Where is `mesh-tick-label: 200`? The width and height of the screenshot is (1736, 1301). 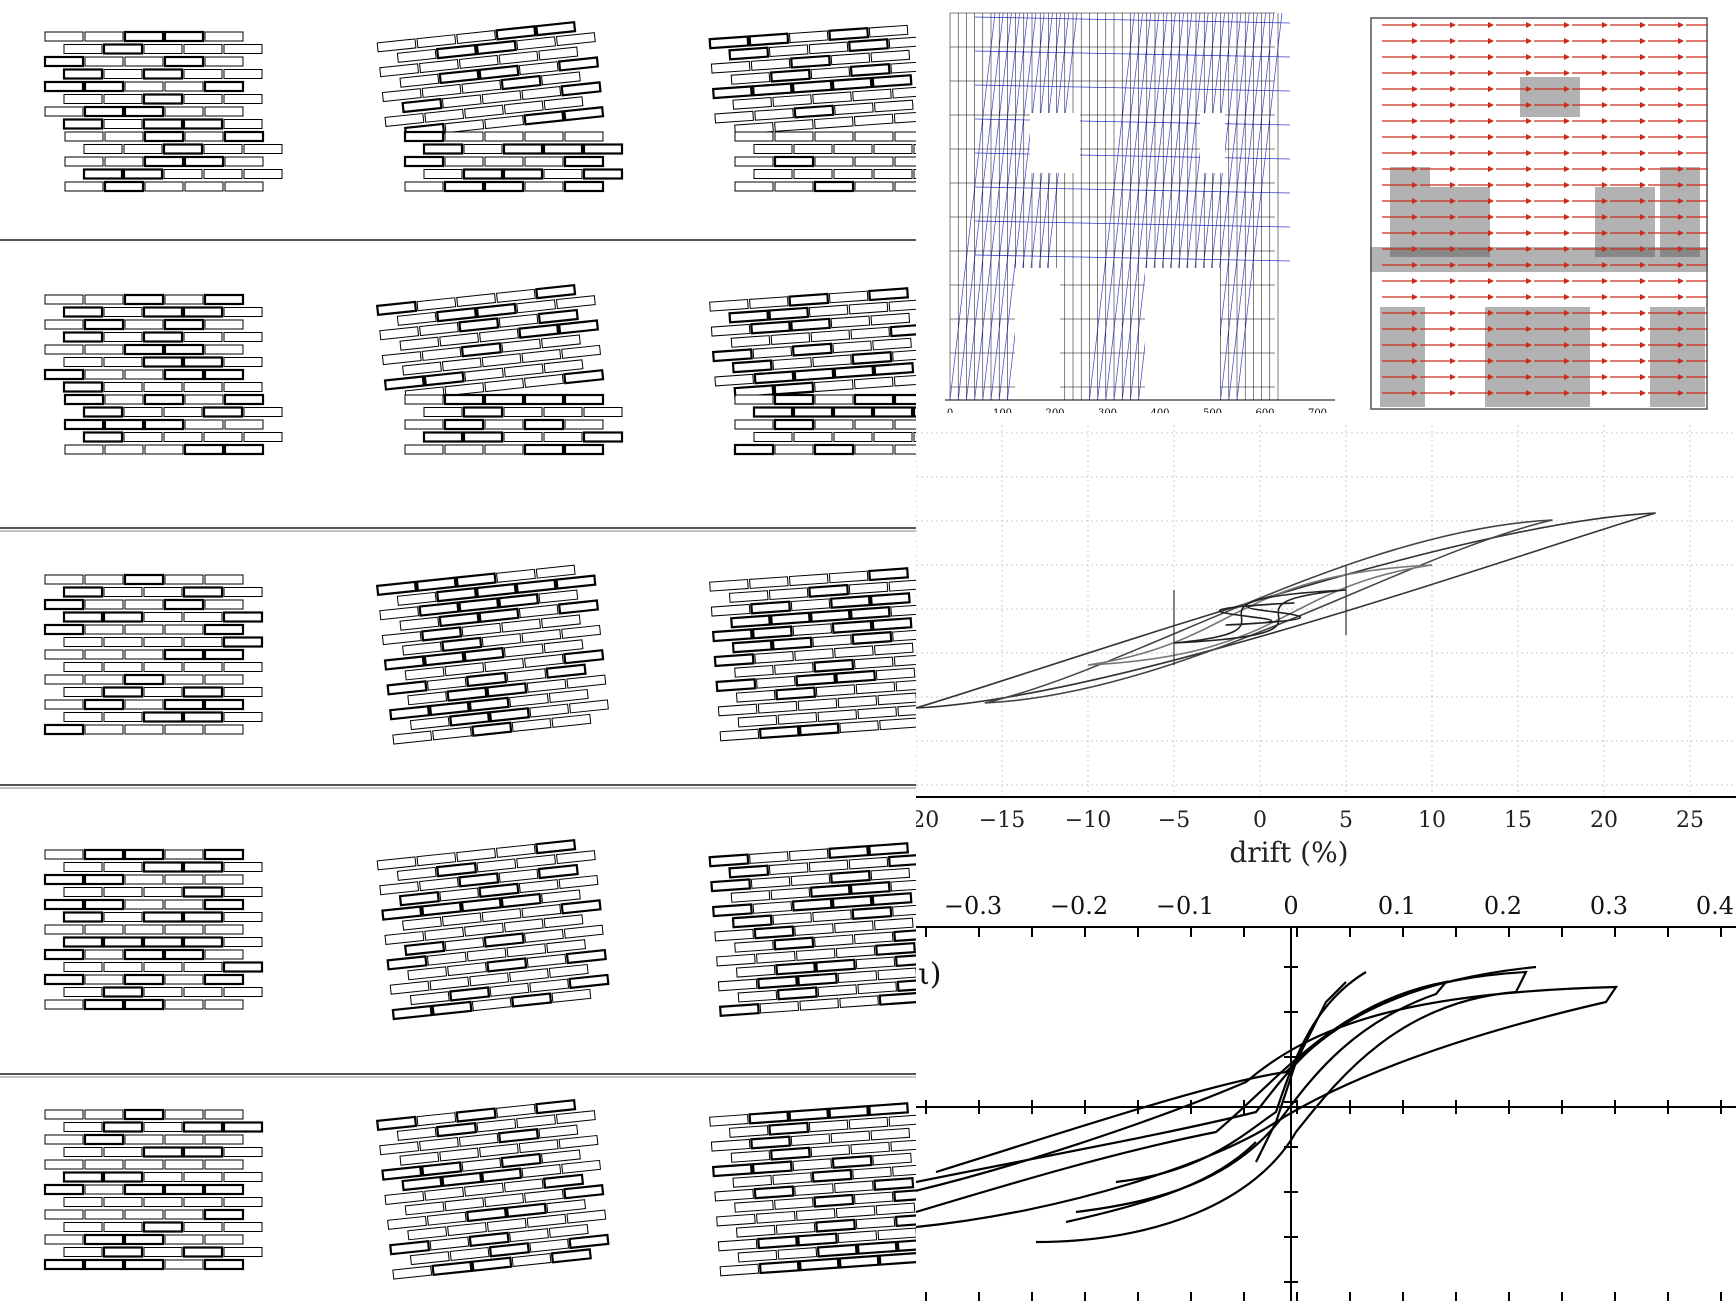
mesh-tick-label: 200 is located at coordinates (1054, 410).